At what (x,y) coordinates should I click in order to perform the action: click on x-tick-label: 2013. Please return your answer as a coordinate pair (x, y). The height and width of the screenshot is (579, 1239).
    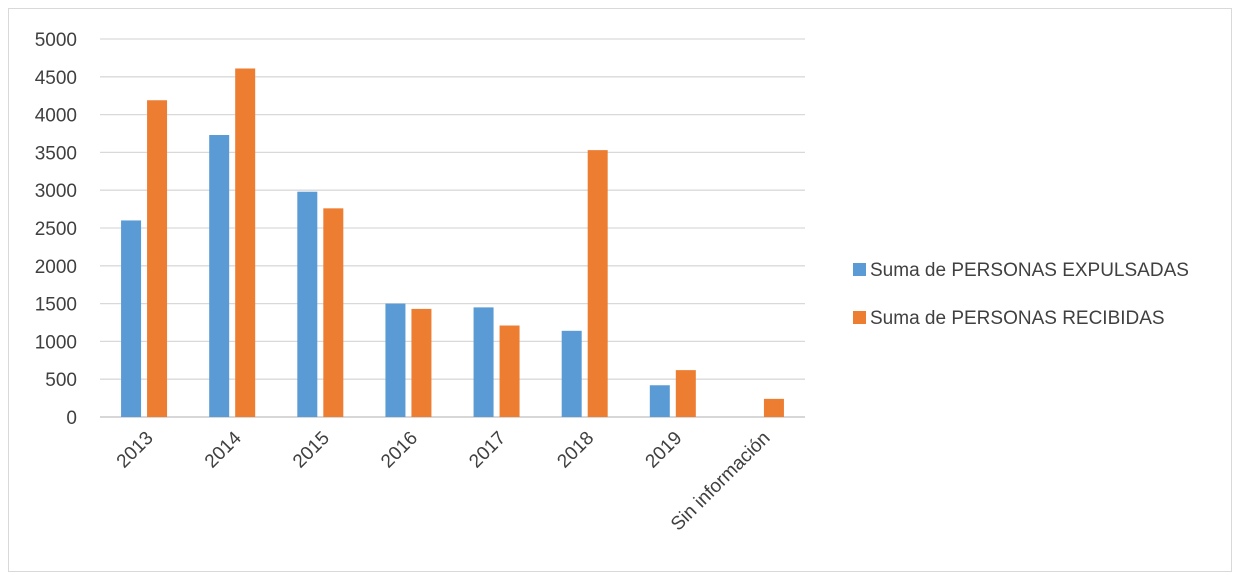
    Looking at the image, I should click on (135, 450).